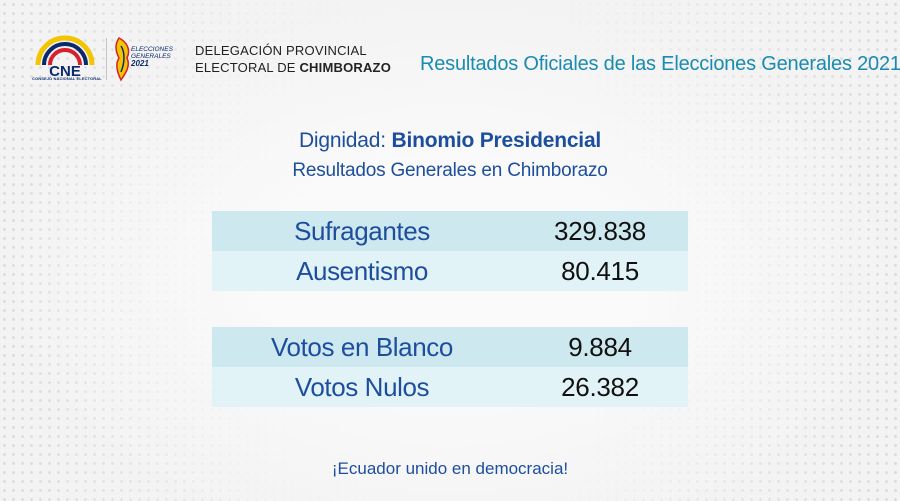  I want to click on row-value-votos-blanco: 9.884, so click(600, 346).